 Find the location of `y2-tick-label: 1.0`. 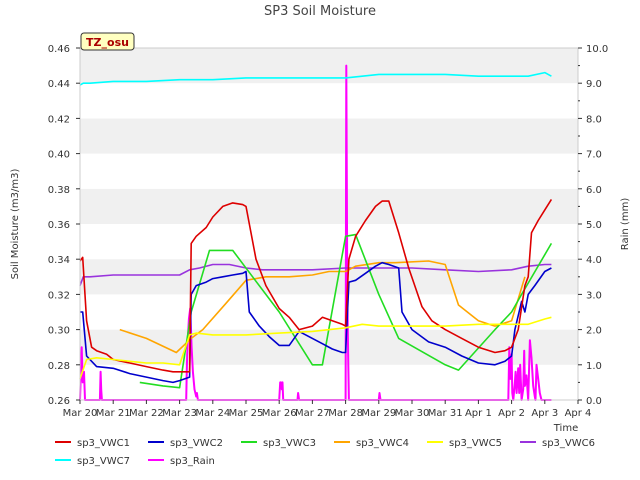

y2-tick-label: 1.0 is located at coordinates (594, 366).